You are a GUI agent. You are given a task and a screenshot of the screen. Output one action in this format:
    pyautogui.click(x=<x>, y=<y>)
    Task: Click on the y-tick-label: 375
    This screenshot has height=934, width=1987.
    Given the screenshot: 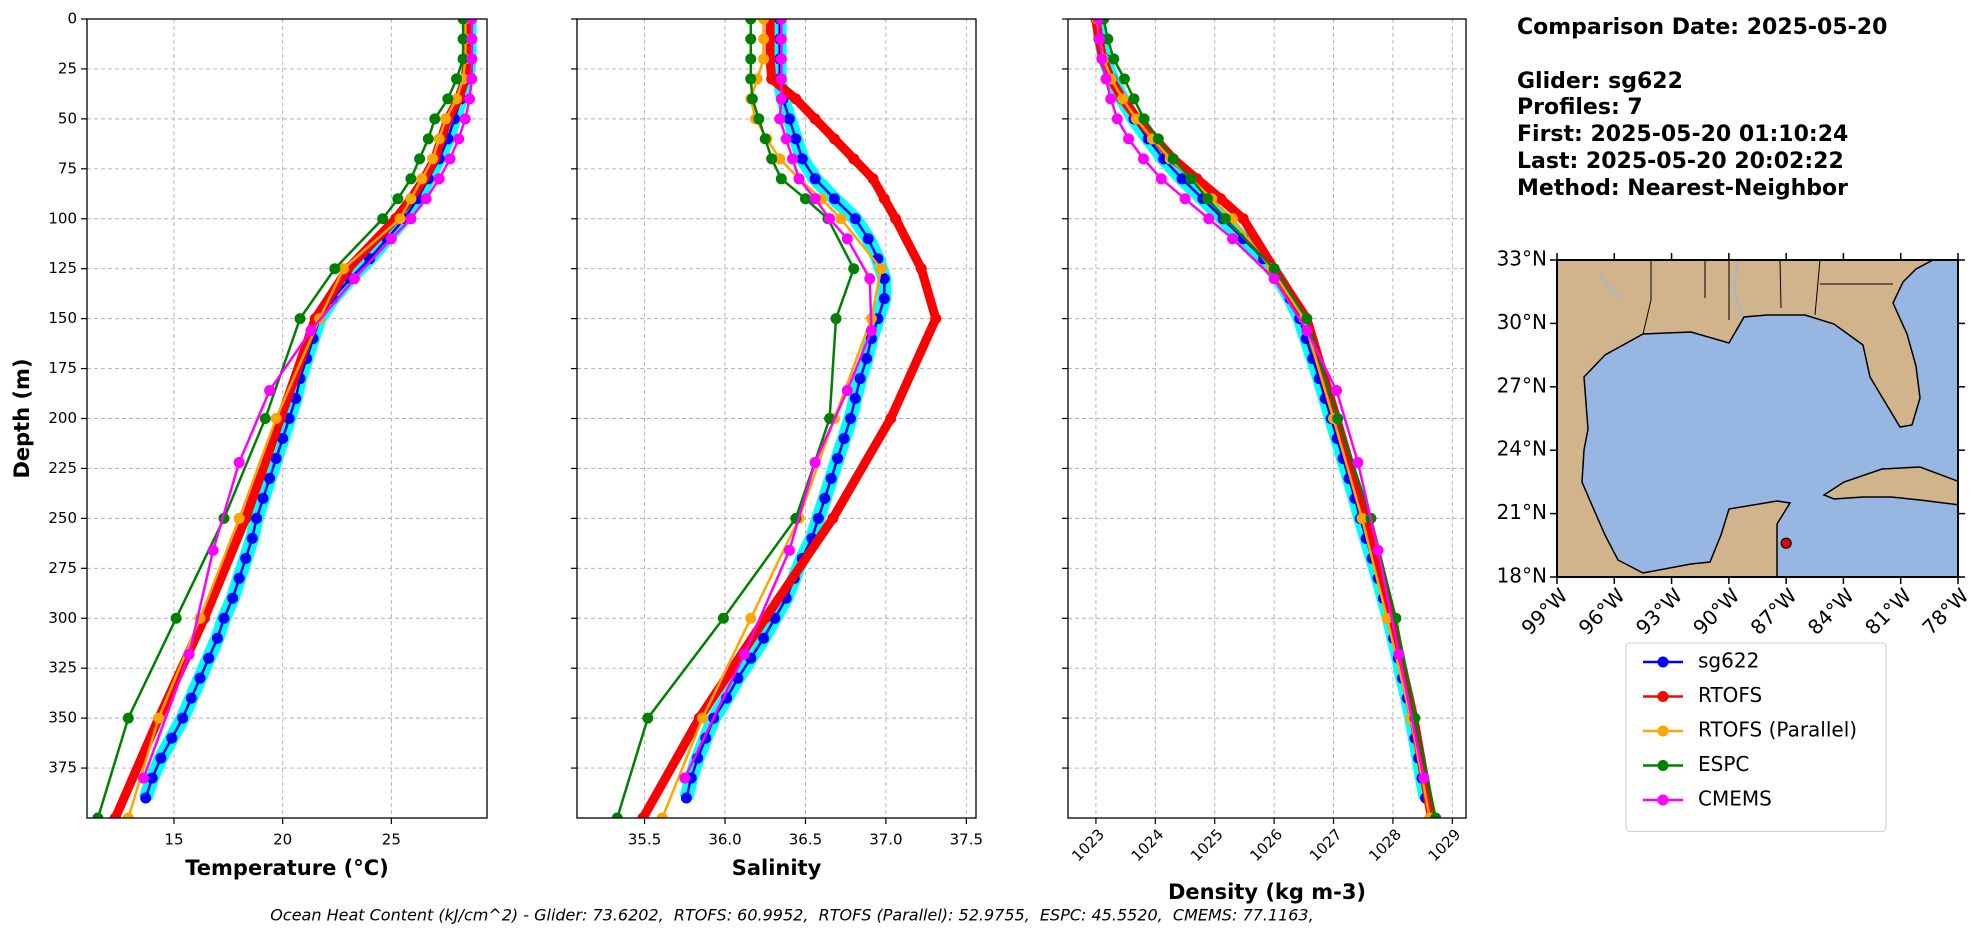 What is the action you would take?
    pyautogui.click(x=62, y=768)
    